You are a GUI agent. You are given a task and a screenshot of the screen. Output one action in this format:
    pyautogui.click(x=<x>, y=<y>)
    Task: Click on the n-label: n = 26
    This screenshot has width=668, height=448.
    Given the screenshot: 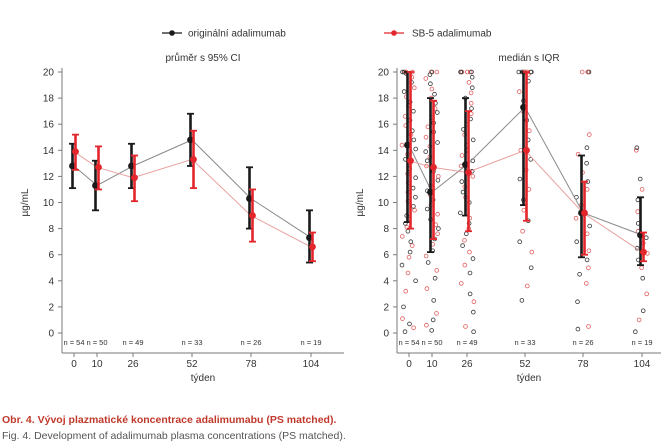 What is the action you would take?
    pyautogui.click(x=250, y=342)
    